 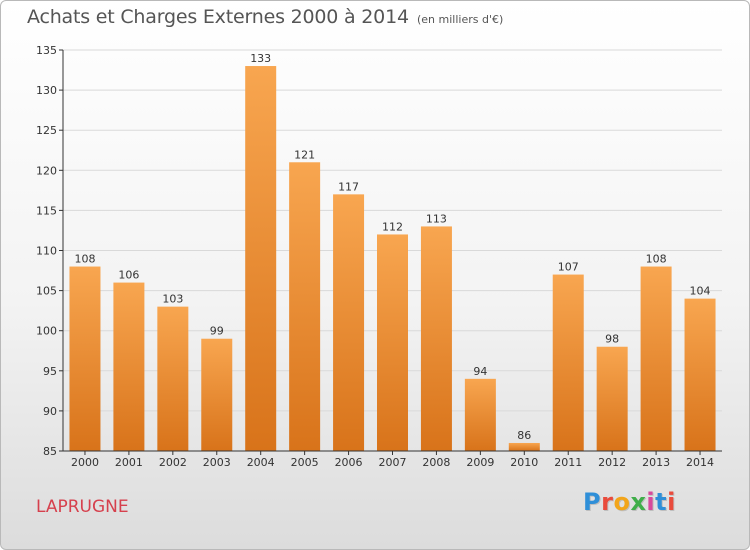 I want to click on y-tick-label: 125, so click(x=46, y=130).